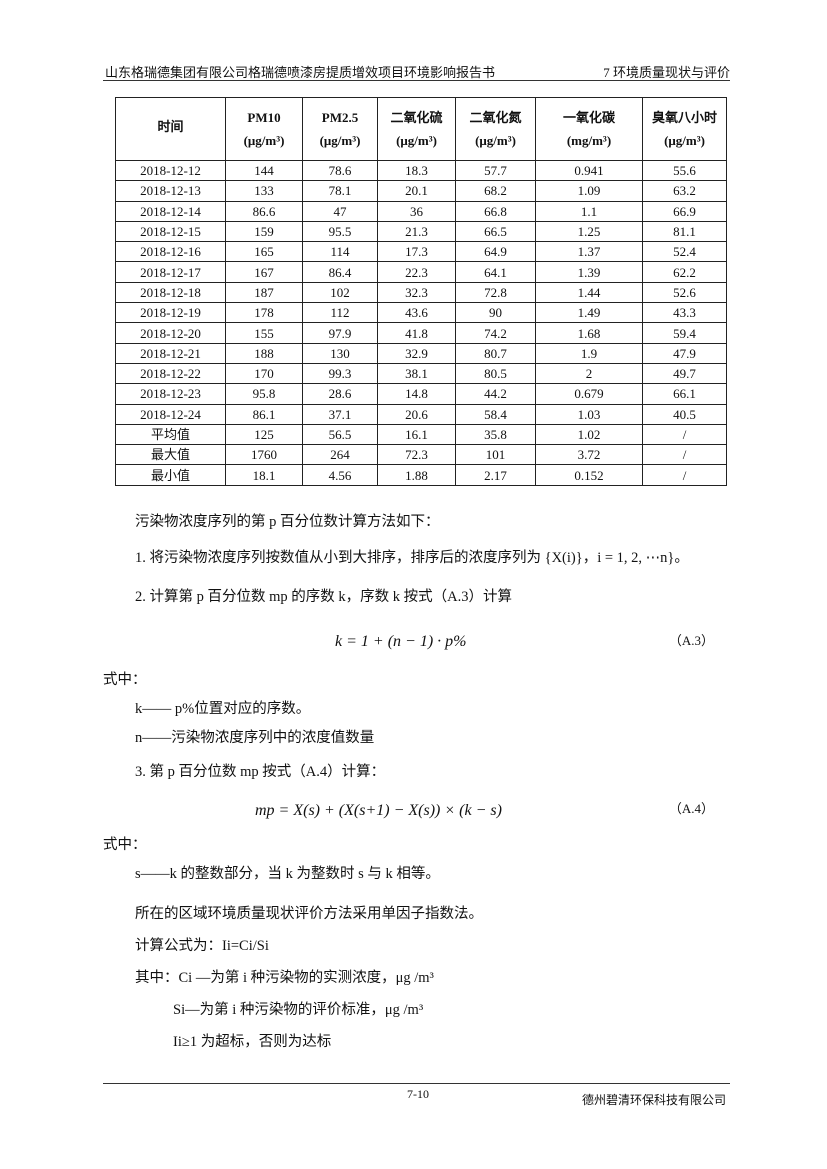 The image size is (827, 1169). Describe the element at coordinates (684, 313) in the screenshot. I see `table-cell: 43.3` at that location.